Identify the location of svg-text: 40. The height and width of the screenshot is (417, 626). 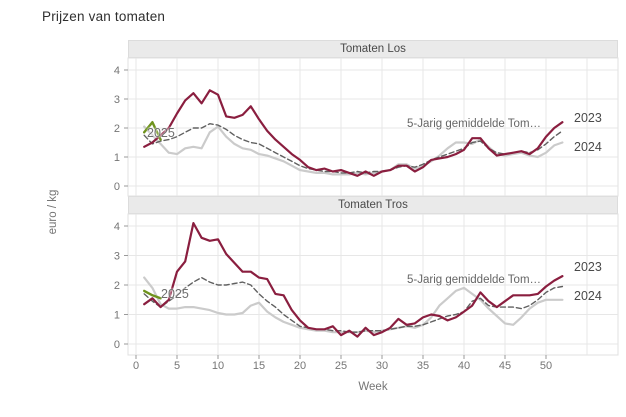
(464, 366).